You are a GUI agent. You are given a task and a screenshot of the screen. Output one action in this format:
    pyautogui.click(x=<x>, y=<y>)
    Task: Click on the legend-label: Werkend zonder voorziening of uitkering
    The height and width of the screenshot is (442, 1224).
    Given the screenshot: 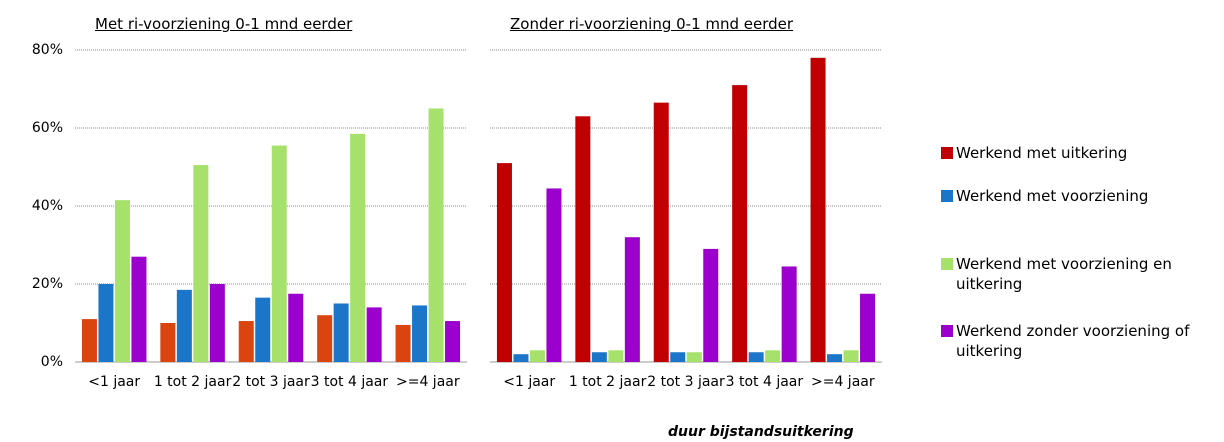 What is the action you would take?
    pyautogui.click(x=1073, y=341)
    